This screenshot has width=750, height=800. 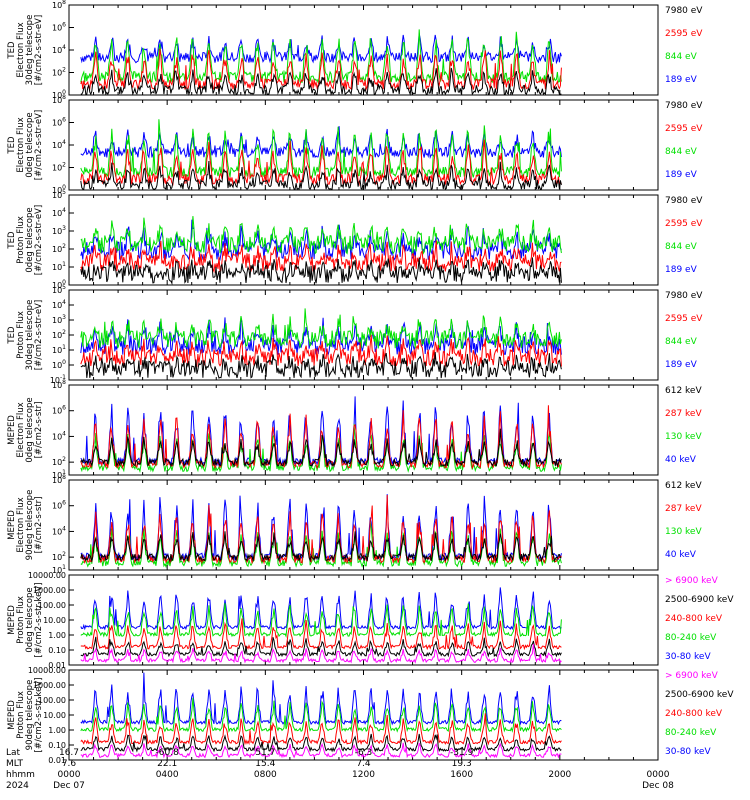 What do you see at coordinates (47, 575) in the screenshot?
I see `y-tick-label: 10000.00` at bounding box center [47, 575].